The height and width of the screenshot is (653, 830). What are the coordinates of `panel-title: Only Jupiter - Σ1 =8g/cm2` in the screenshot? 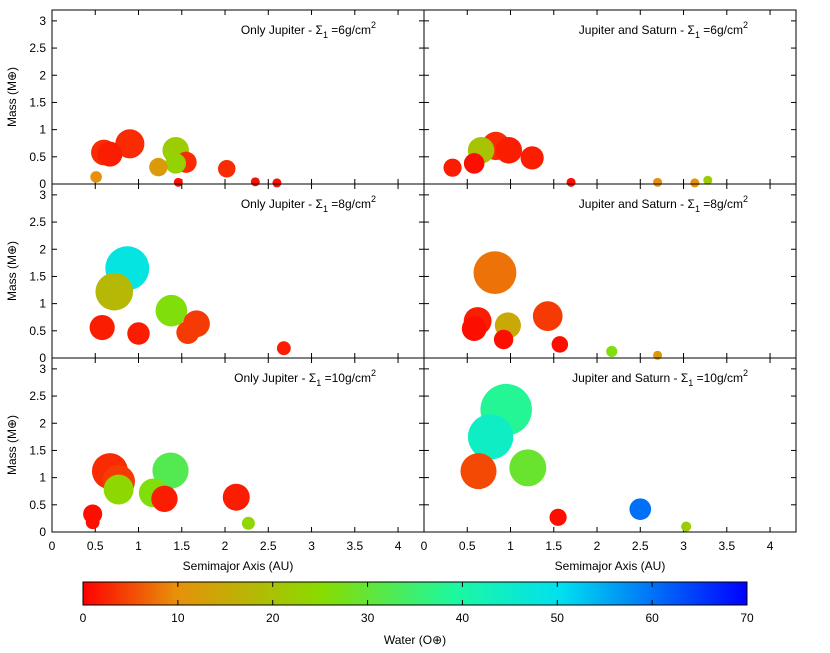 It's located at (308, 204).